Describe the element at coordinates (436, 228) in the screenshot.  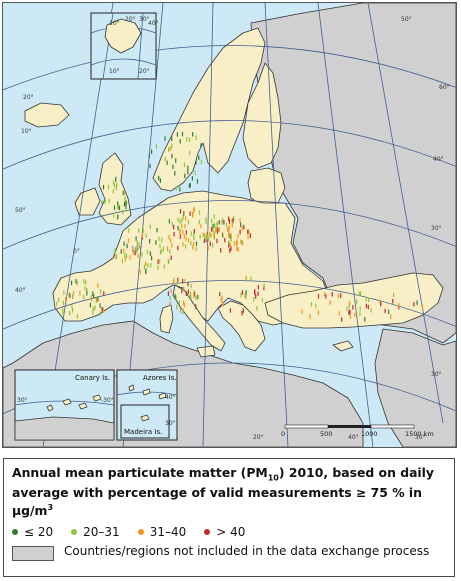
I see `svg-text: 30°` at that location.